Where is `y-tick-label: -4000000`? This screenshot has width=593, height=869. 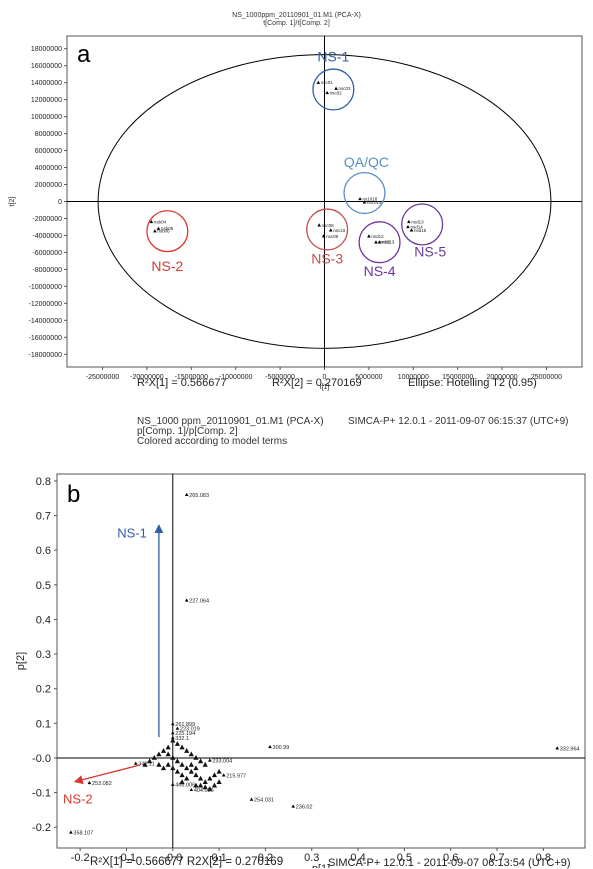
y-tick-label: -4000000 is located at coordinates (47, 236).